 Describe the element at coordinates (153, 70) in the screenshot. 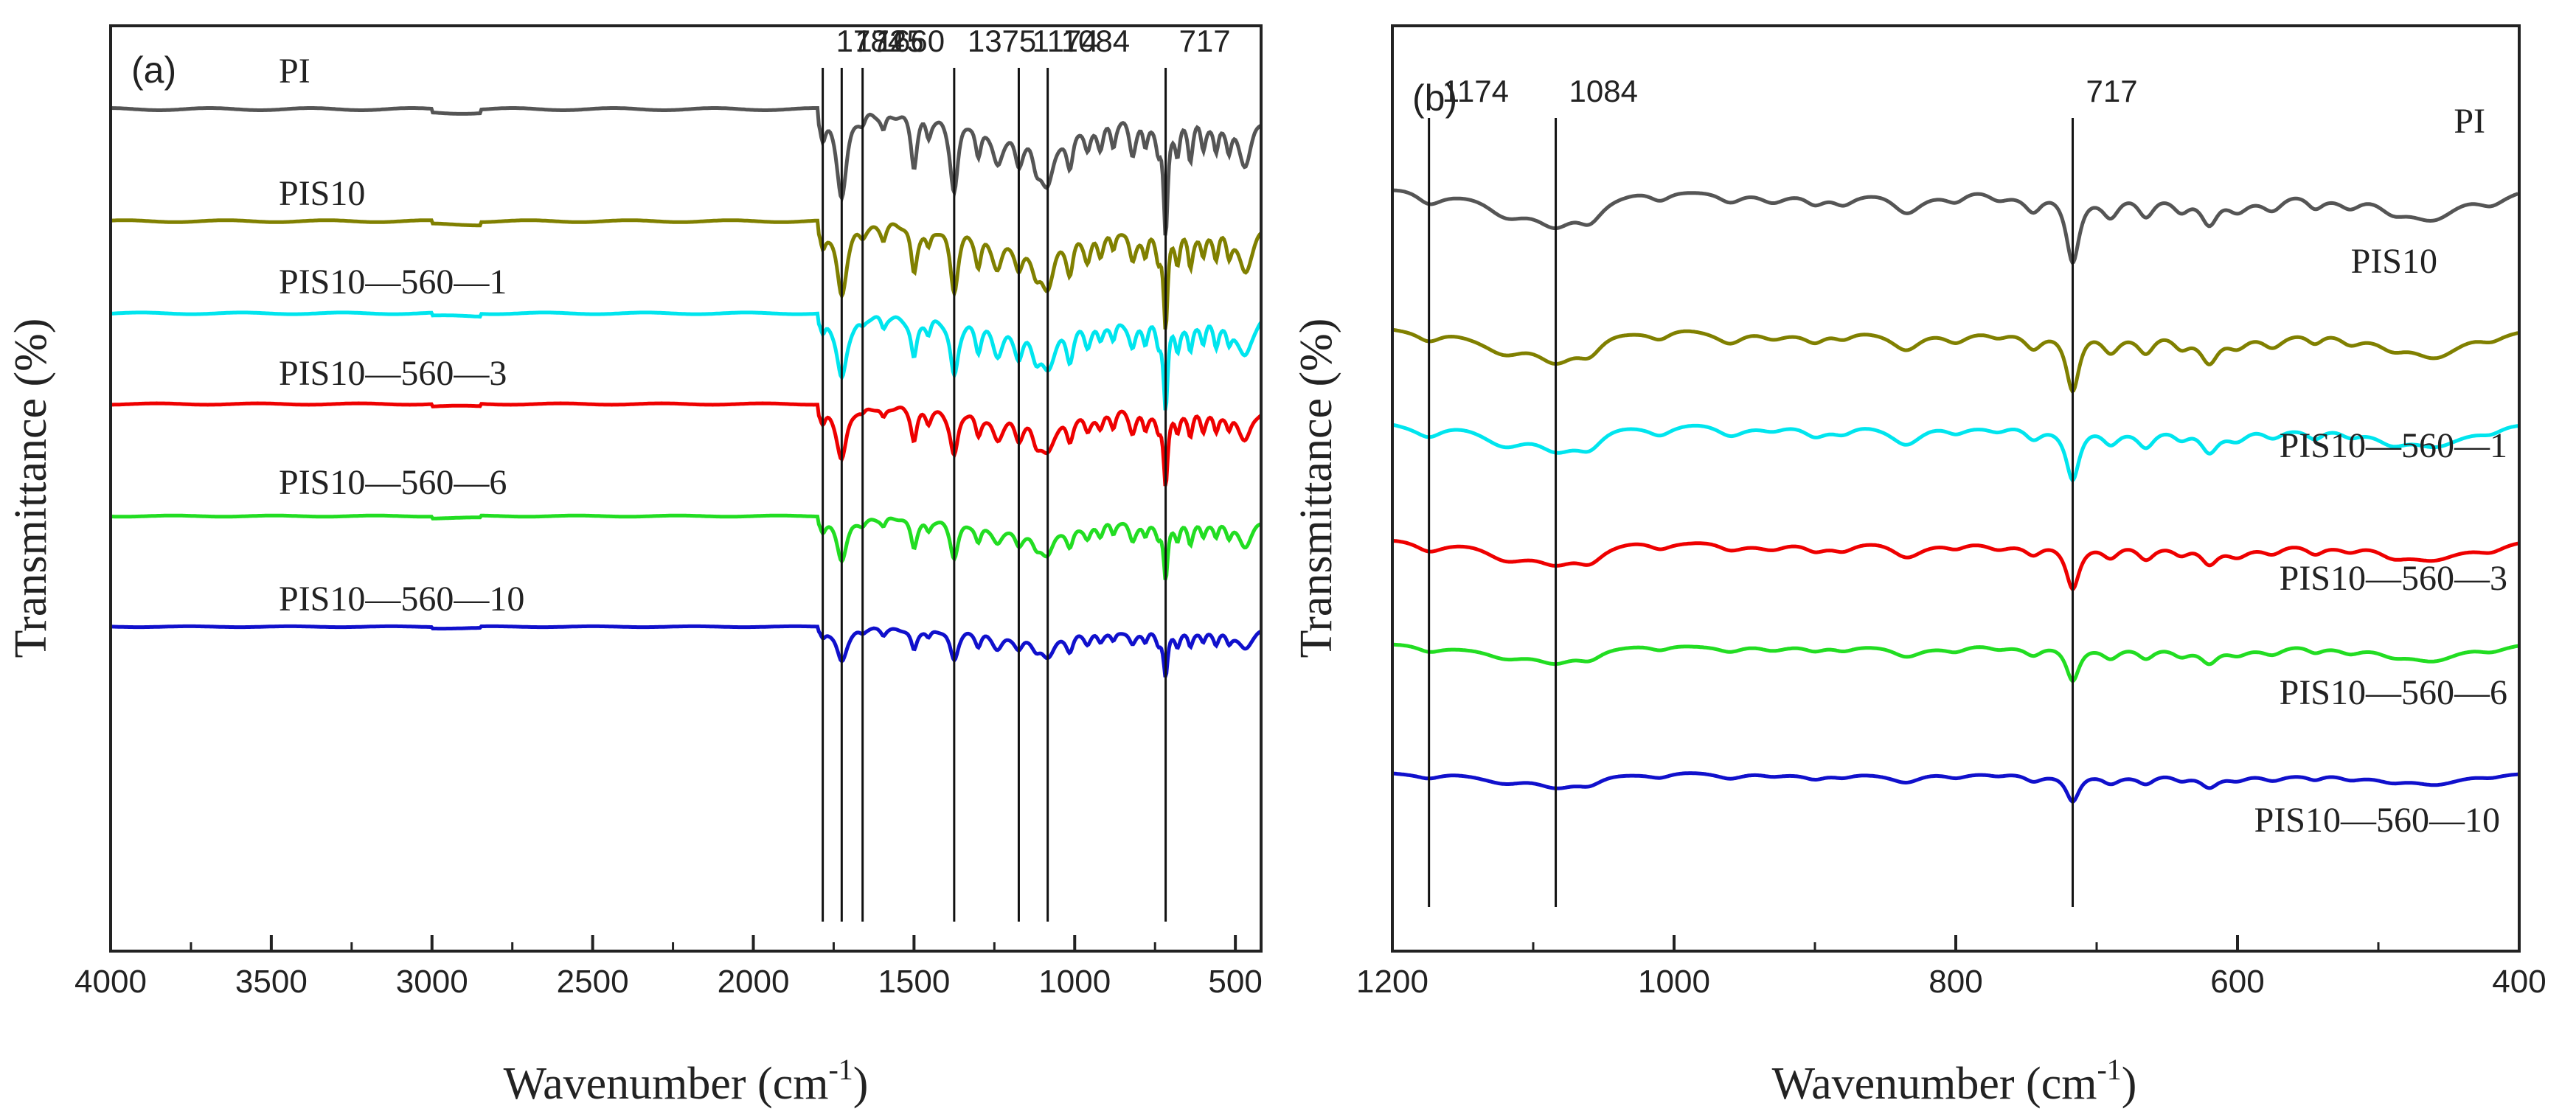

I see `panel-a-label: (a)` at that location.